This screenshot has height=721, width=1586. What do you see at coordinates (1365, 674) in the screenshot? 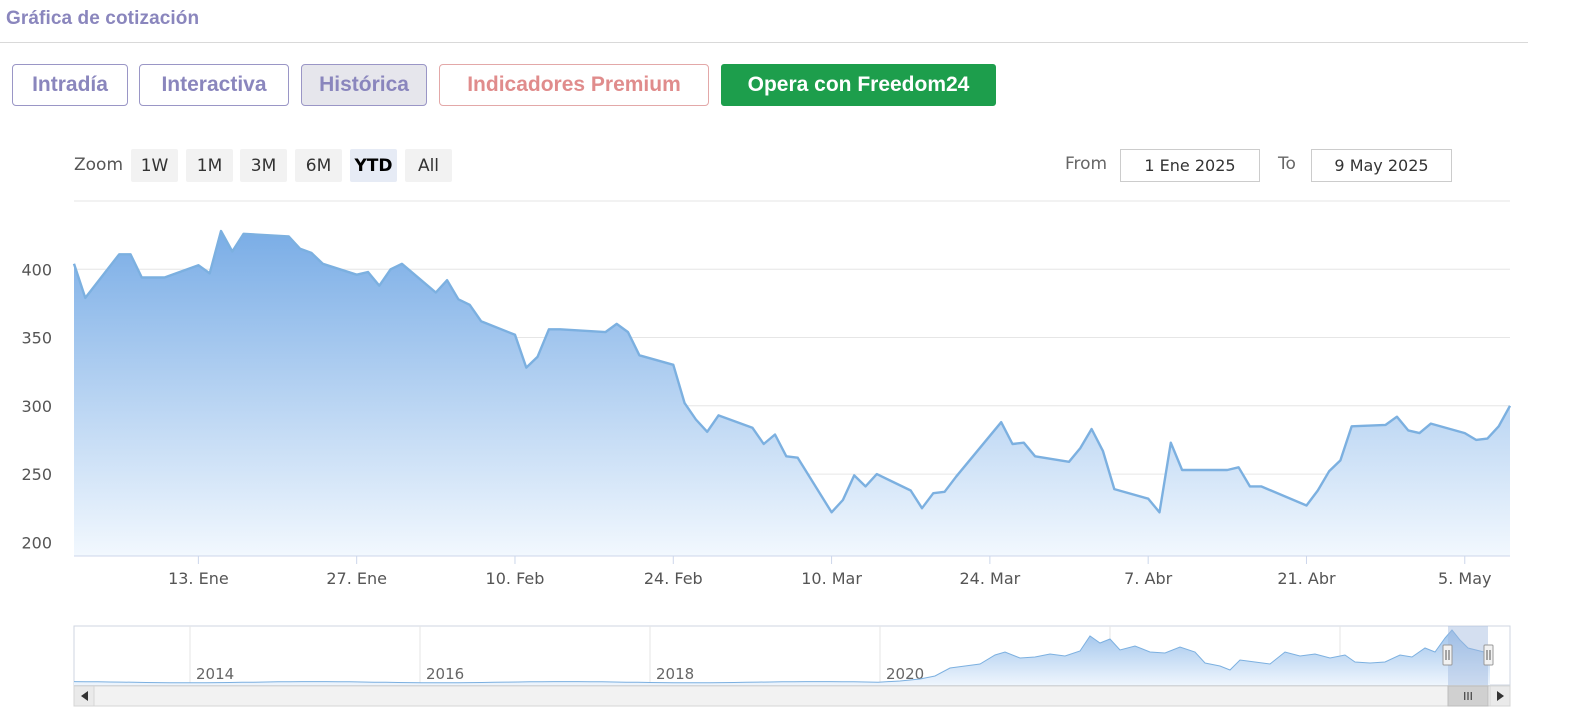
I see `navigator-year-label: 2024` at bounding box center [1365, 674].